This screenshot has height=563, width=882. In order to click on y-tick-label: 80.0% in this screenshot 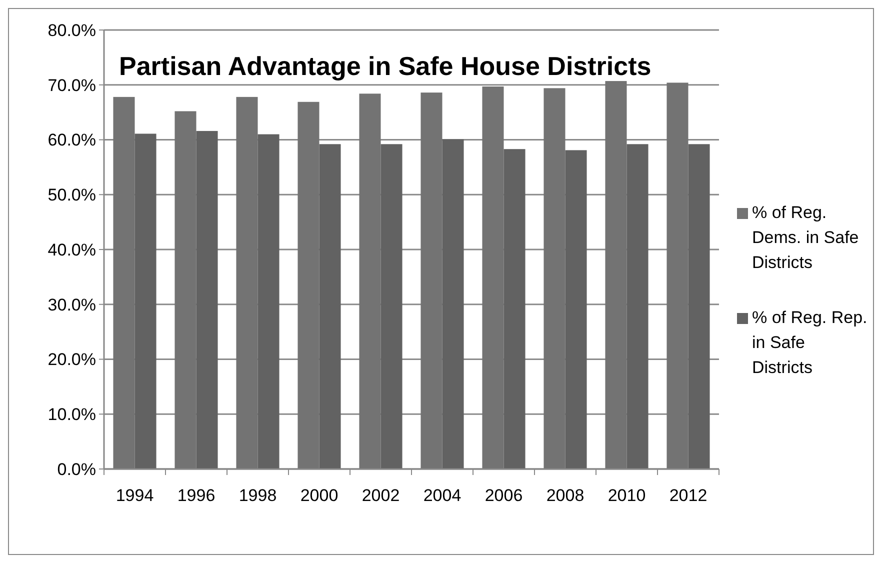, I will do `click(72, 30)`.